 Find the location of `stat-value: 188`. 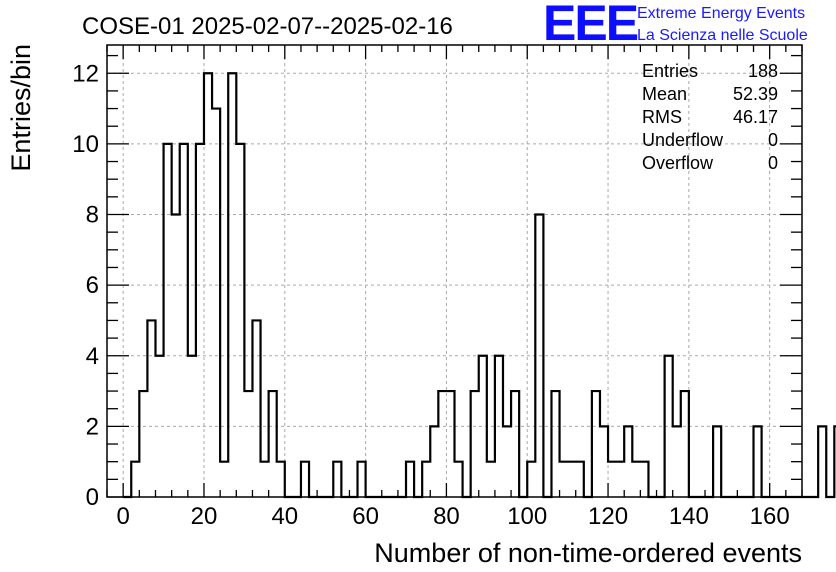

stat-value: 188 is located at coordinates (763, 71).